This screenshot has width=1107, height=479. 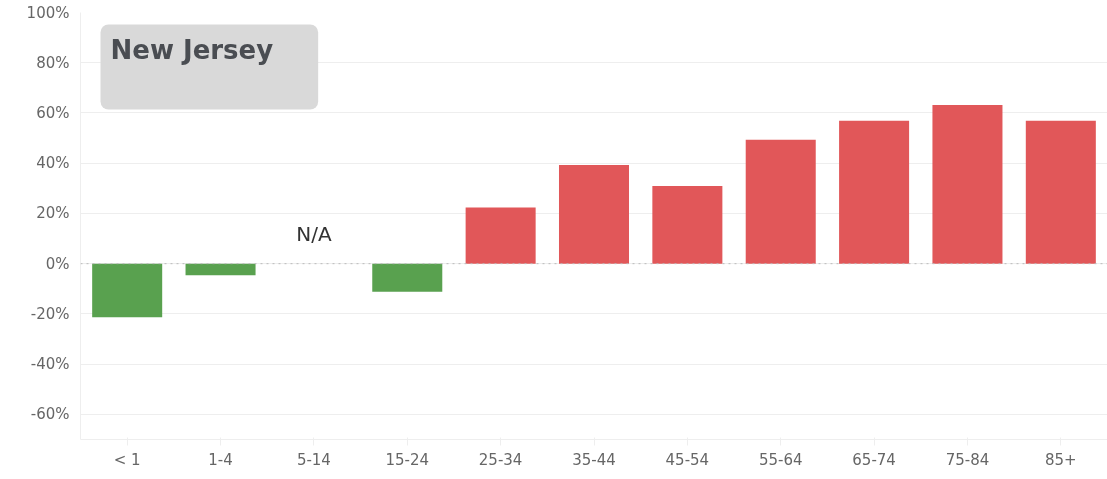 What do you see at coordinates (313, 459) in the screenshot?
I see `x-tick-label: 5-14` at bounding box center [313, 459].